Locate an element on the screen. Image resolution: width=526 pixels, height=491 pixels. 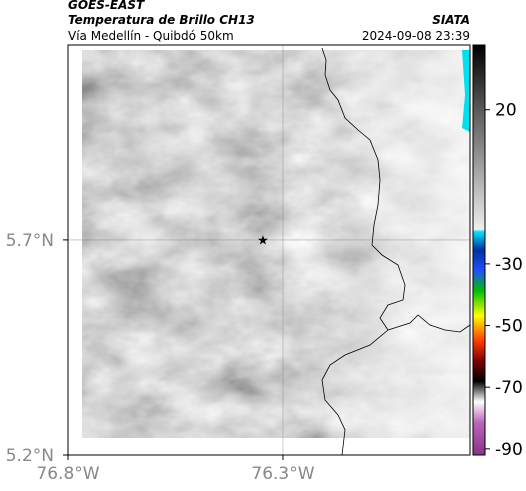
product: Temperatura de Brillo CH13 is located at coordinates (161, 20).